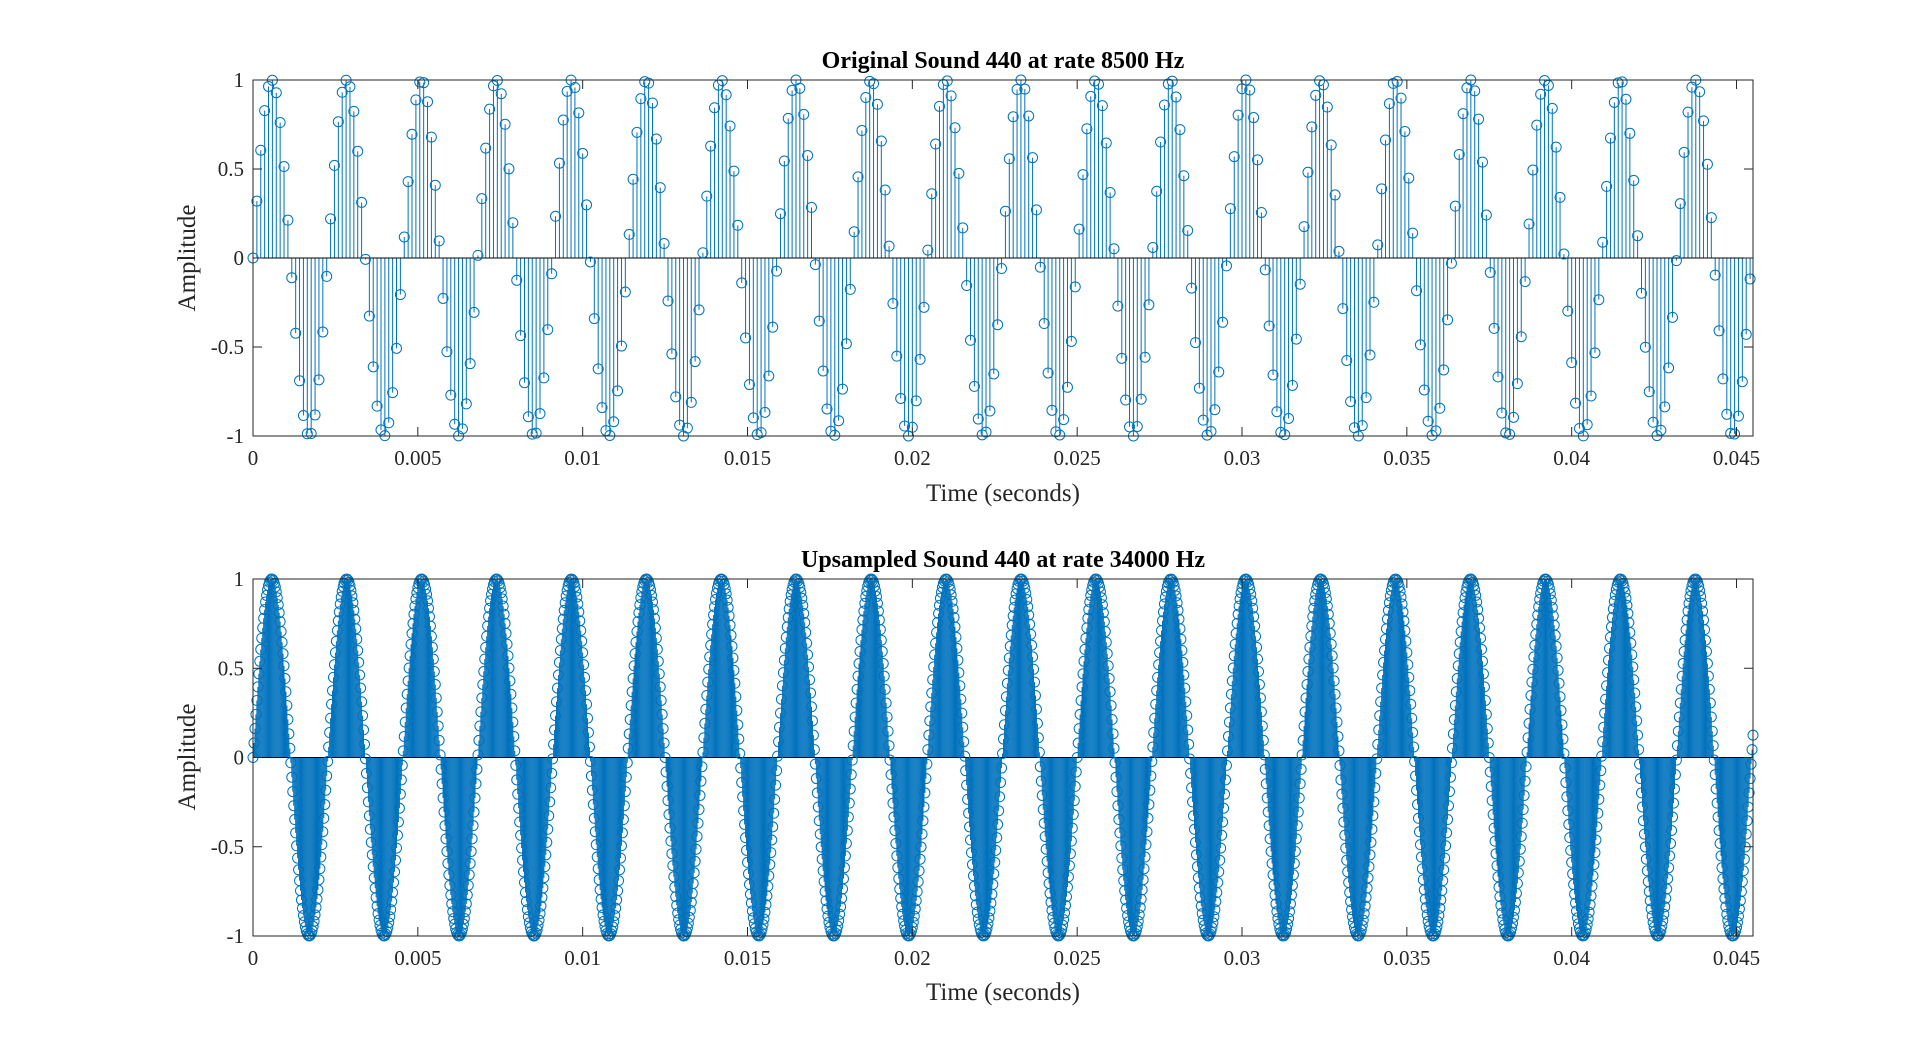 The image size is (1920, 1046). Describe the element at coordinates (187, 757) in the screenshot. I see `y-axis-label: Amplitude` at that location.